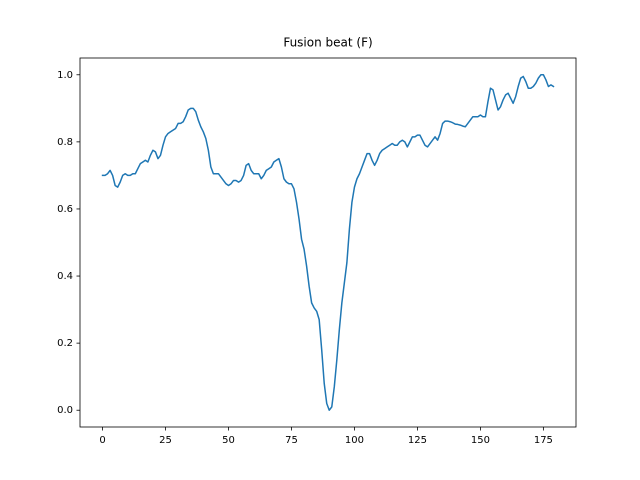 The height and width of the screenshot is (480, 640). What do you see at coordinates (165, 440) in the screenshot?
I see `x-tick-label: 25` at bounding box center [165, 440].